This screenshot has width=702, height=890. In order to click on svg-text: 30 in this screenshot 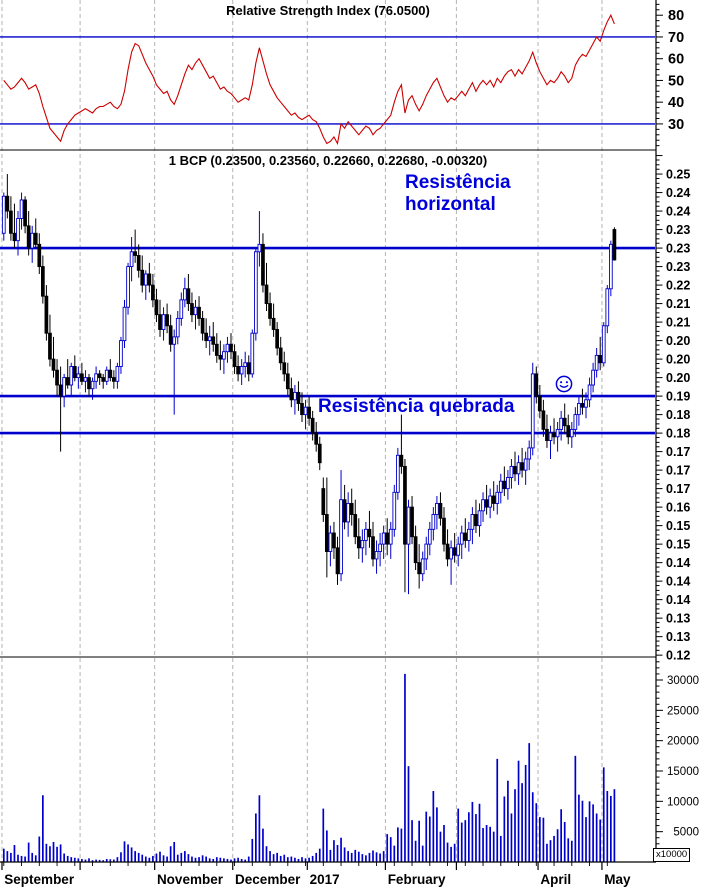, I will do `click(676, 125)`.